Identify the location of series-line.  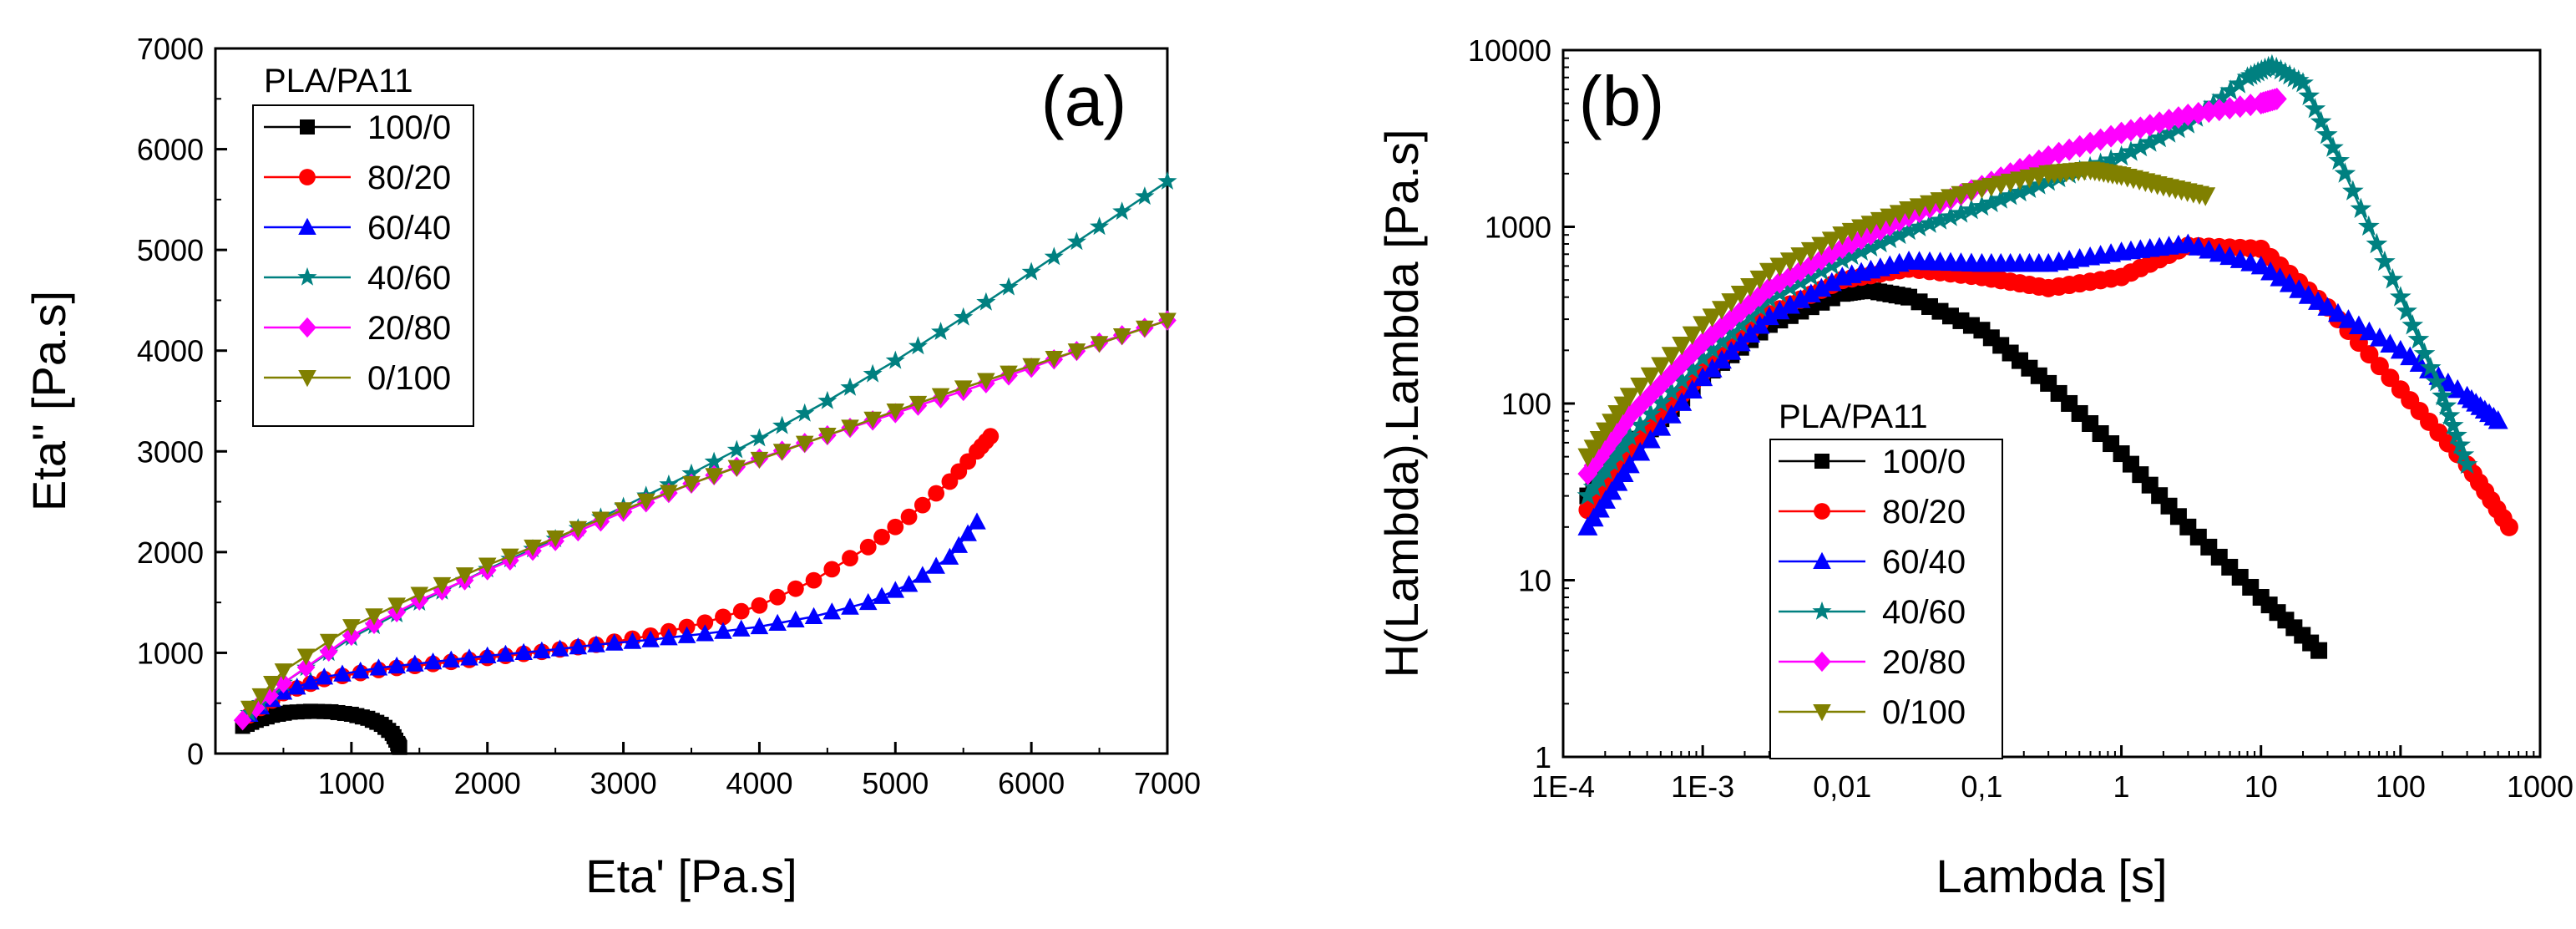
(613, 618).